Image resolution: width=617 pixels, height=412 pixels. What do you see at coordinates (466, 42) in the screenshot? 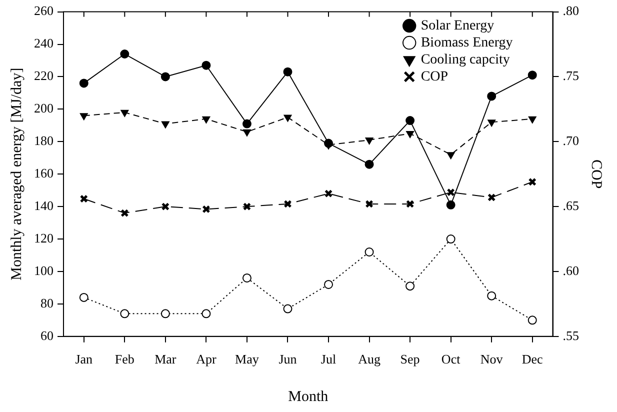
I see `legend-label: Biomass Energy` at bounding box center [466, 42].